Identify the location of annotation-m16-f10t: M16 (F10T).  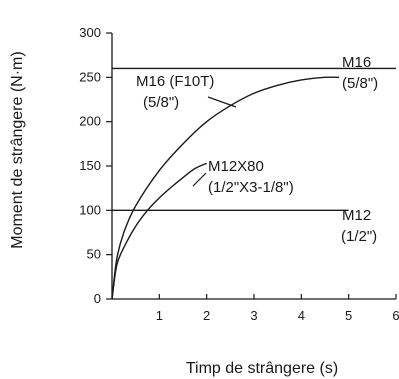
(175, 81).